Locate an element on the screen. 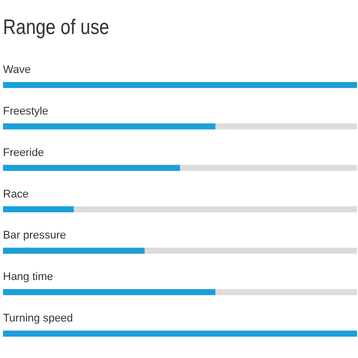 Image resolution: width=358 pixels, height=358 pixels. bar is located at coordinates (38, 209).